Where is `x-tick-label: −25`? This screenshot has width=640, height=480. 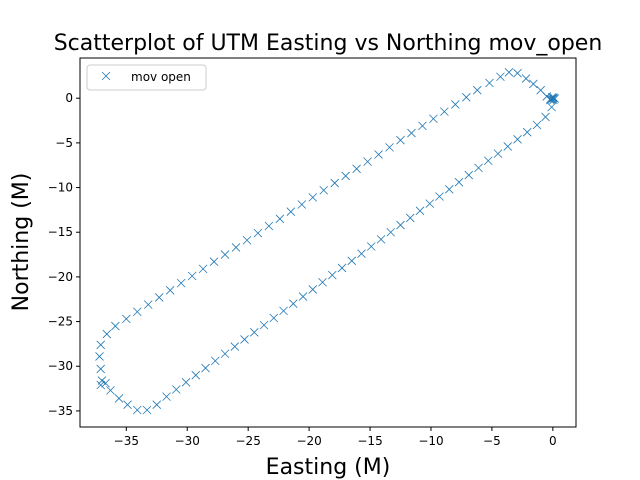
x-tick-label: −25 is located at coordinates (248, 441).